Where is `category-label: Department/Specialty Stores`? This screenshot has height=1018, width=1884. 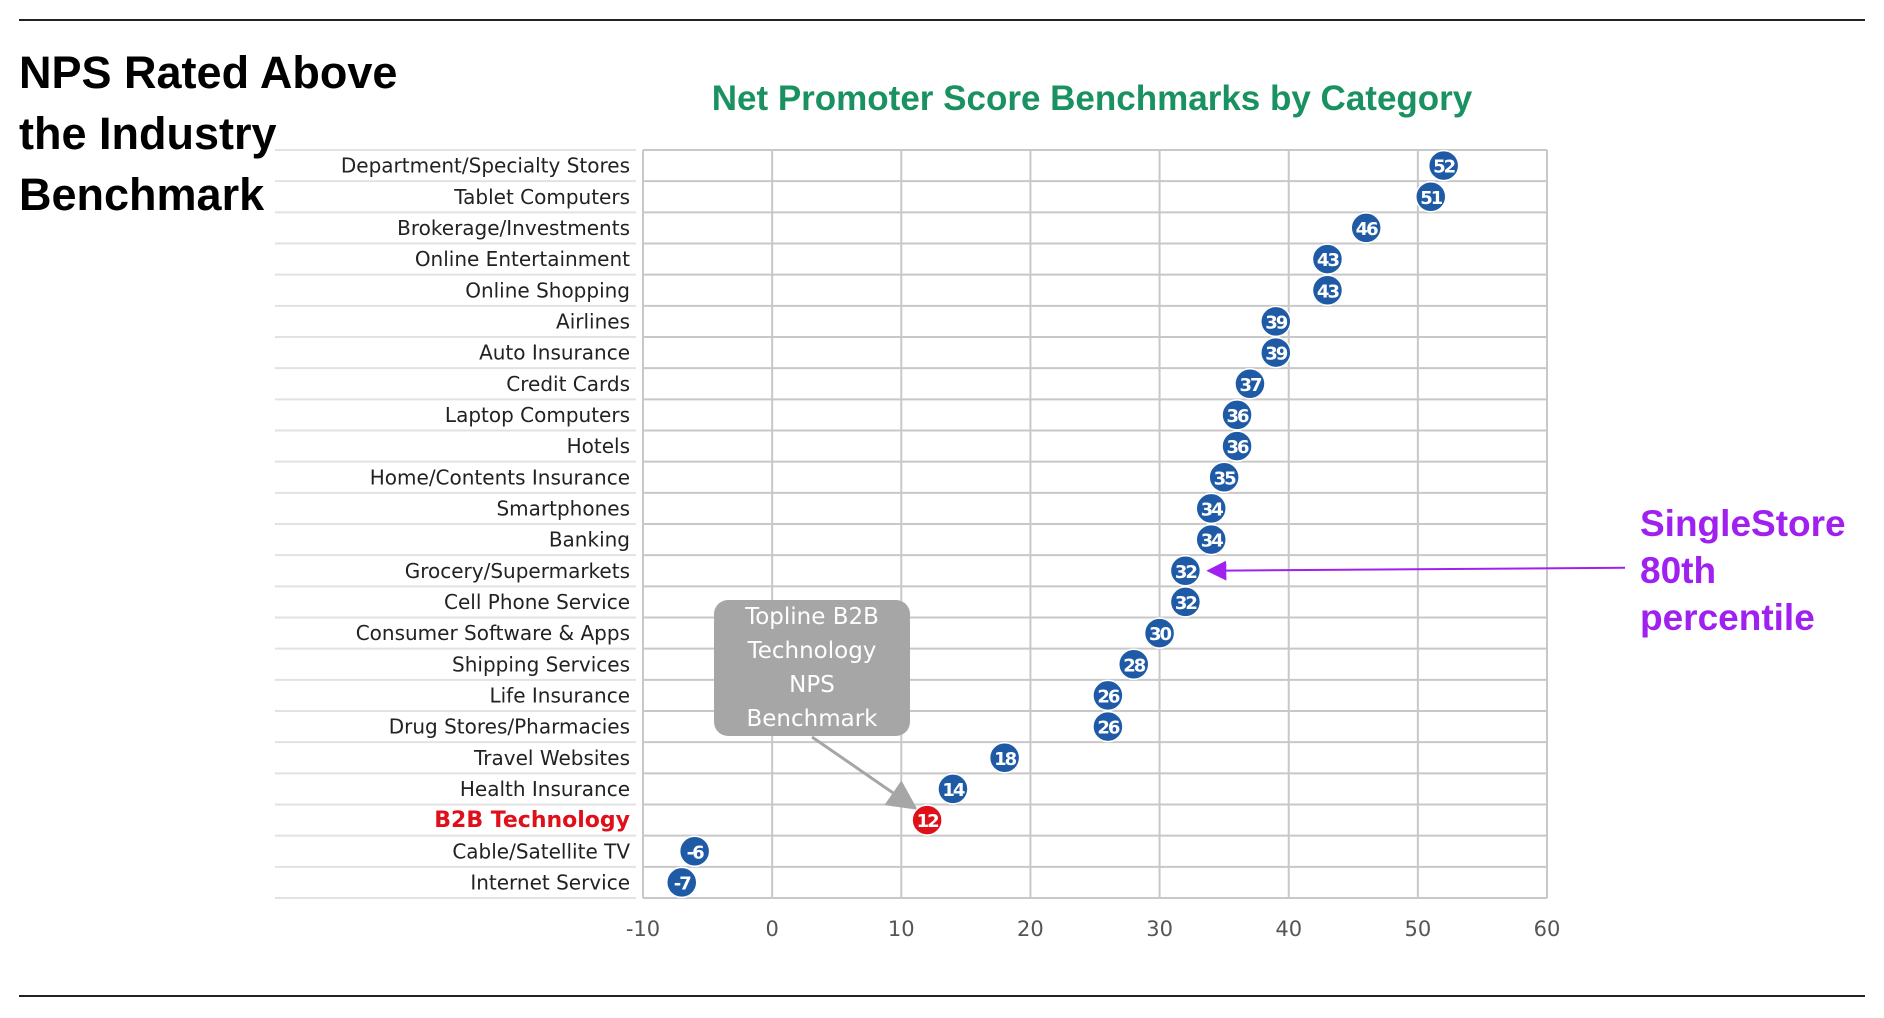
category-label: Department/Specialty Stores is located at coordinates (485, 166).